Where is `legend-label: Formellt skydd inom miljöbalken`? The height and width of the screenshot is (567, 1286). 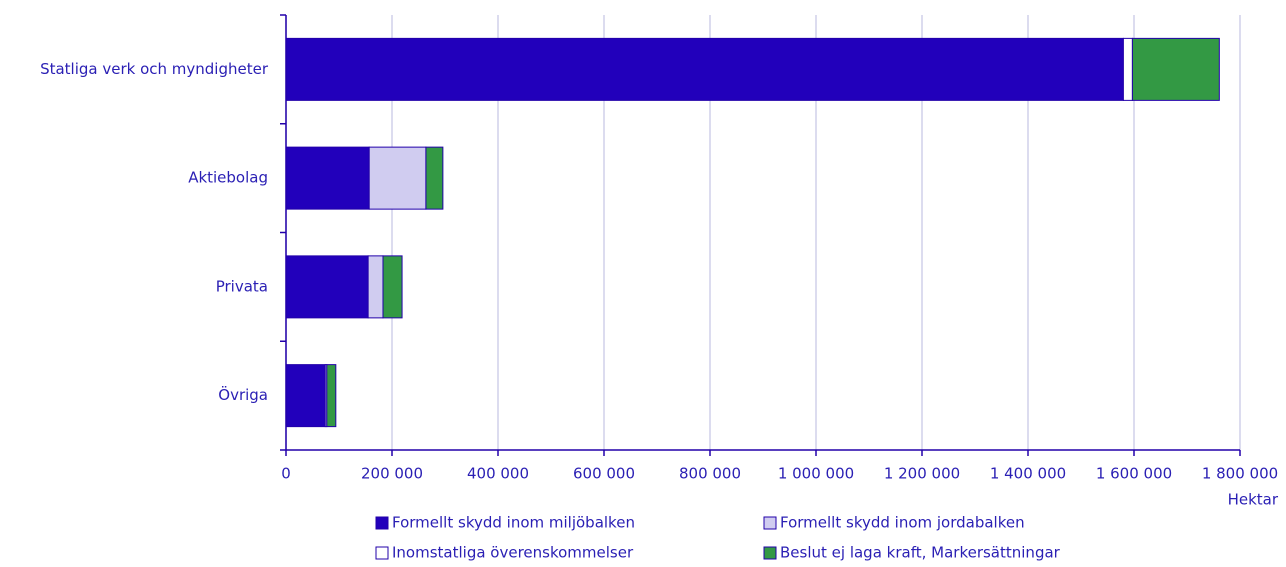 legend-label: Formellt skydd inom miljöbalken is located at coordinates (513, 523).